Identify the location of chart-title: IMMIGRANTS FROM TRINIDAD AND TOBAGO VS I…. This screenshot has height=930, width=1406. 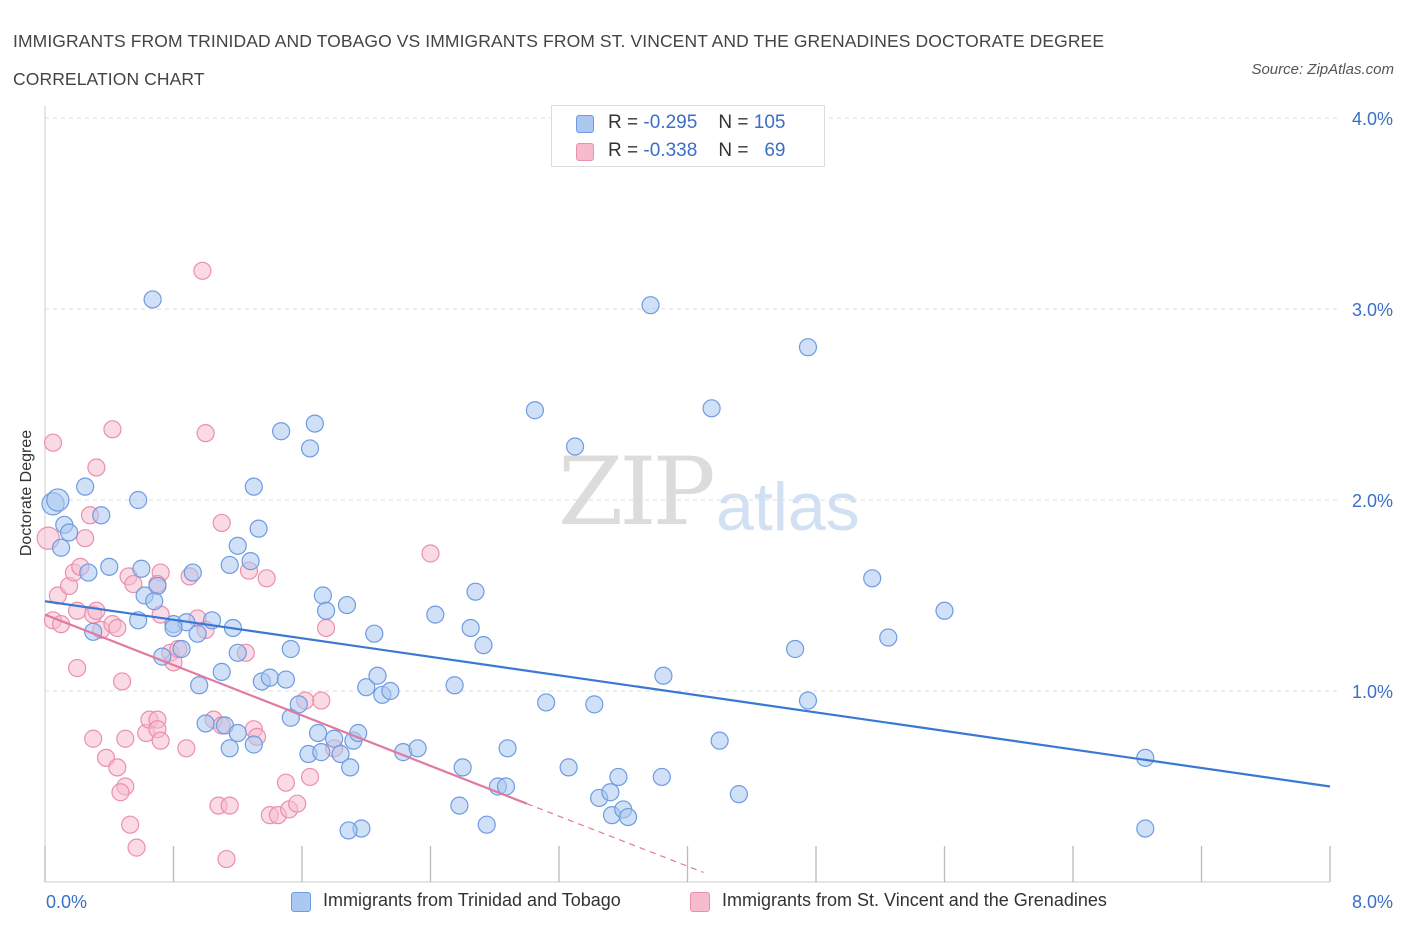
(559, 60).